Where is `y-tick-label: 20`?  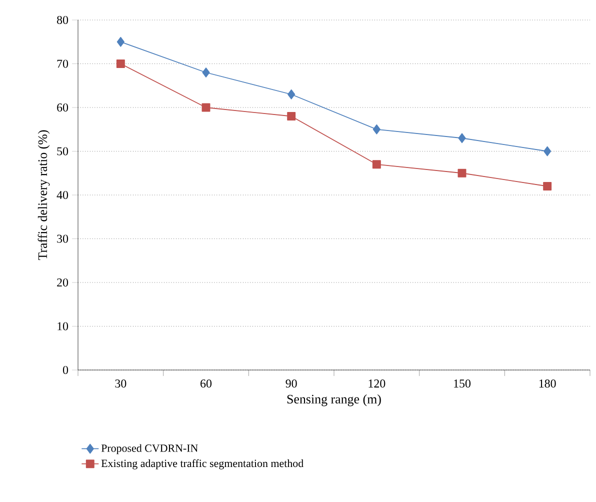 y-tick-label: 20 is located at coordinates (62, 282).